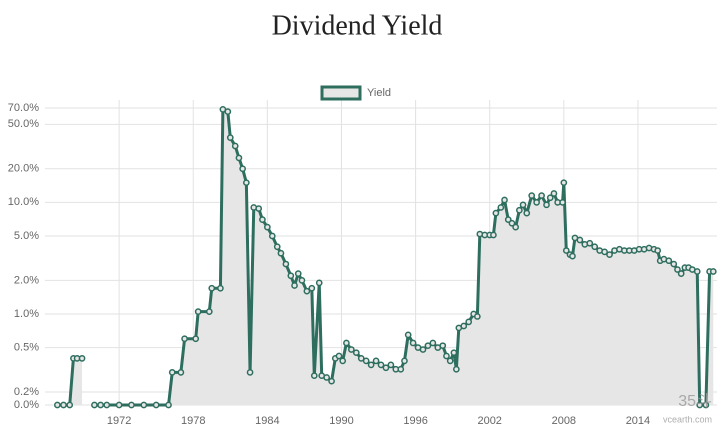 The image size is (725, 435). Describe the element at coordinates (119, 421) in the screenshot. I see `x-tick-label: 1972` at that location.